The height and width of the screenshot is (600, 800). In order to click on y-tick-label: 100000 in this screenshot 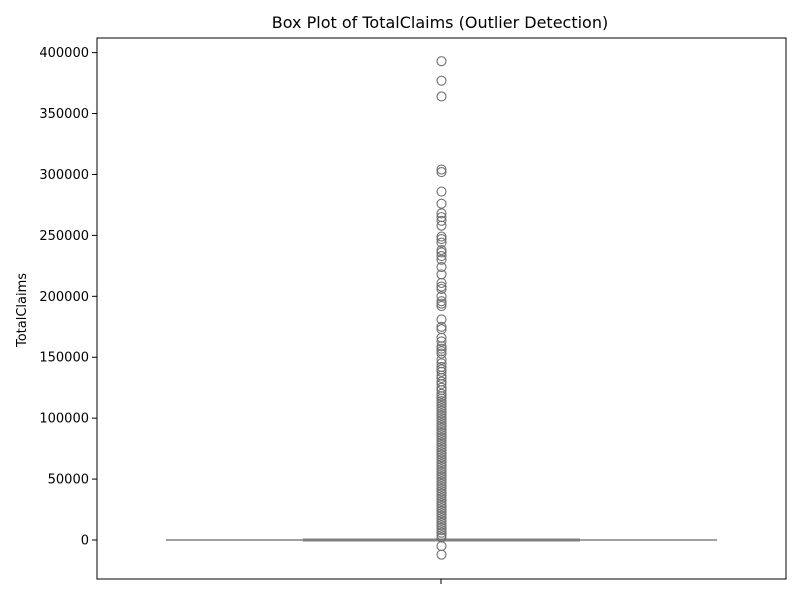, I will do `click(64, 419)`.